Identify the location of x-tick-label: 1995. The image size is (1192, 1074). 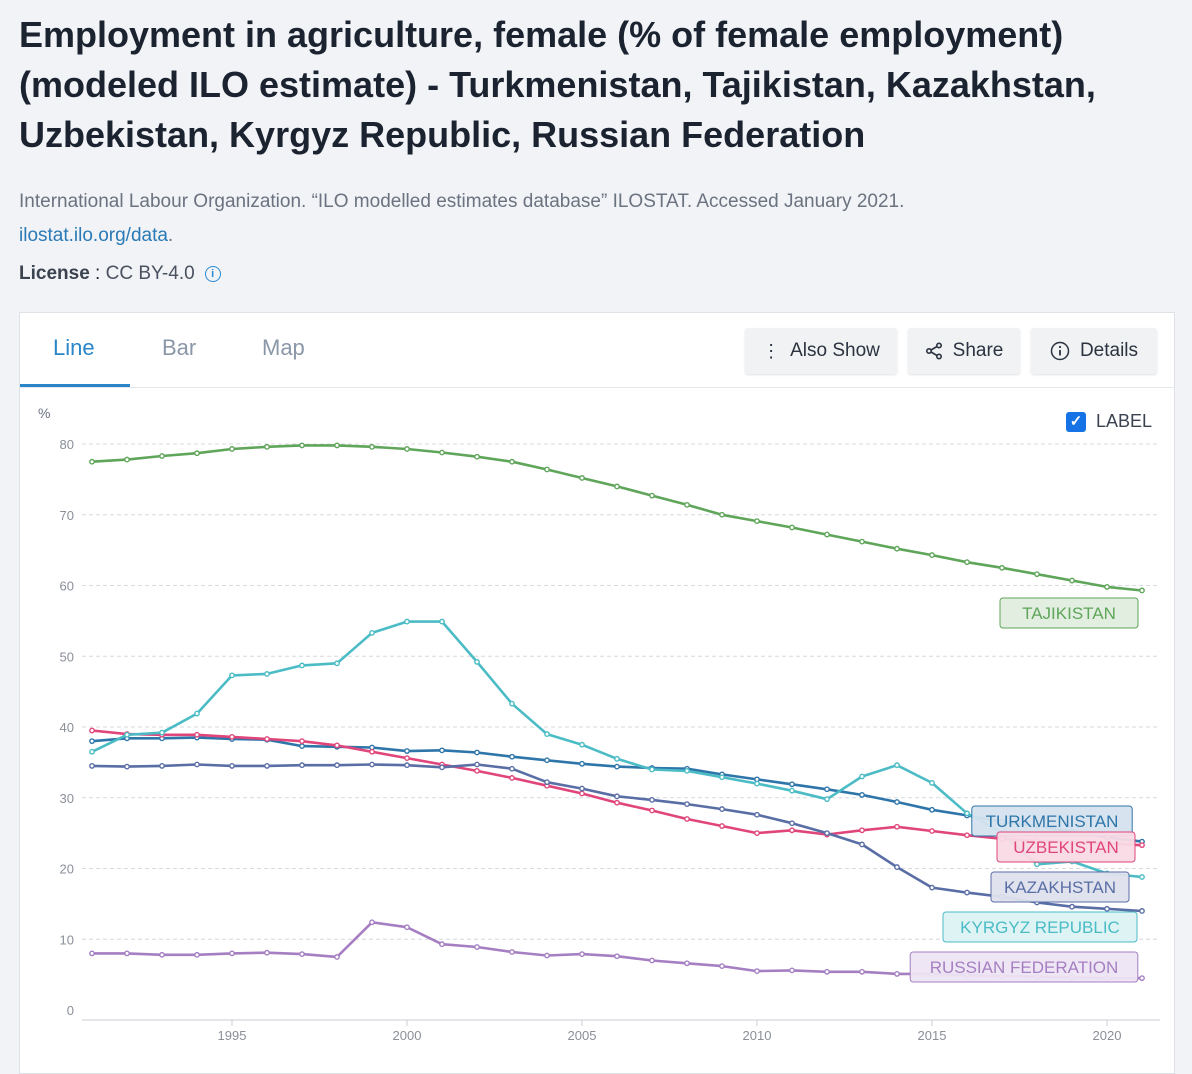
(232, 1035).